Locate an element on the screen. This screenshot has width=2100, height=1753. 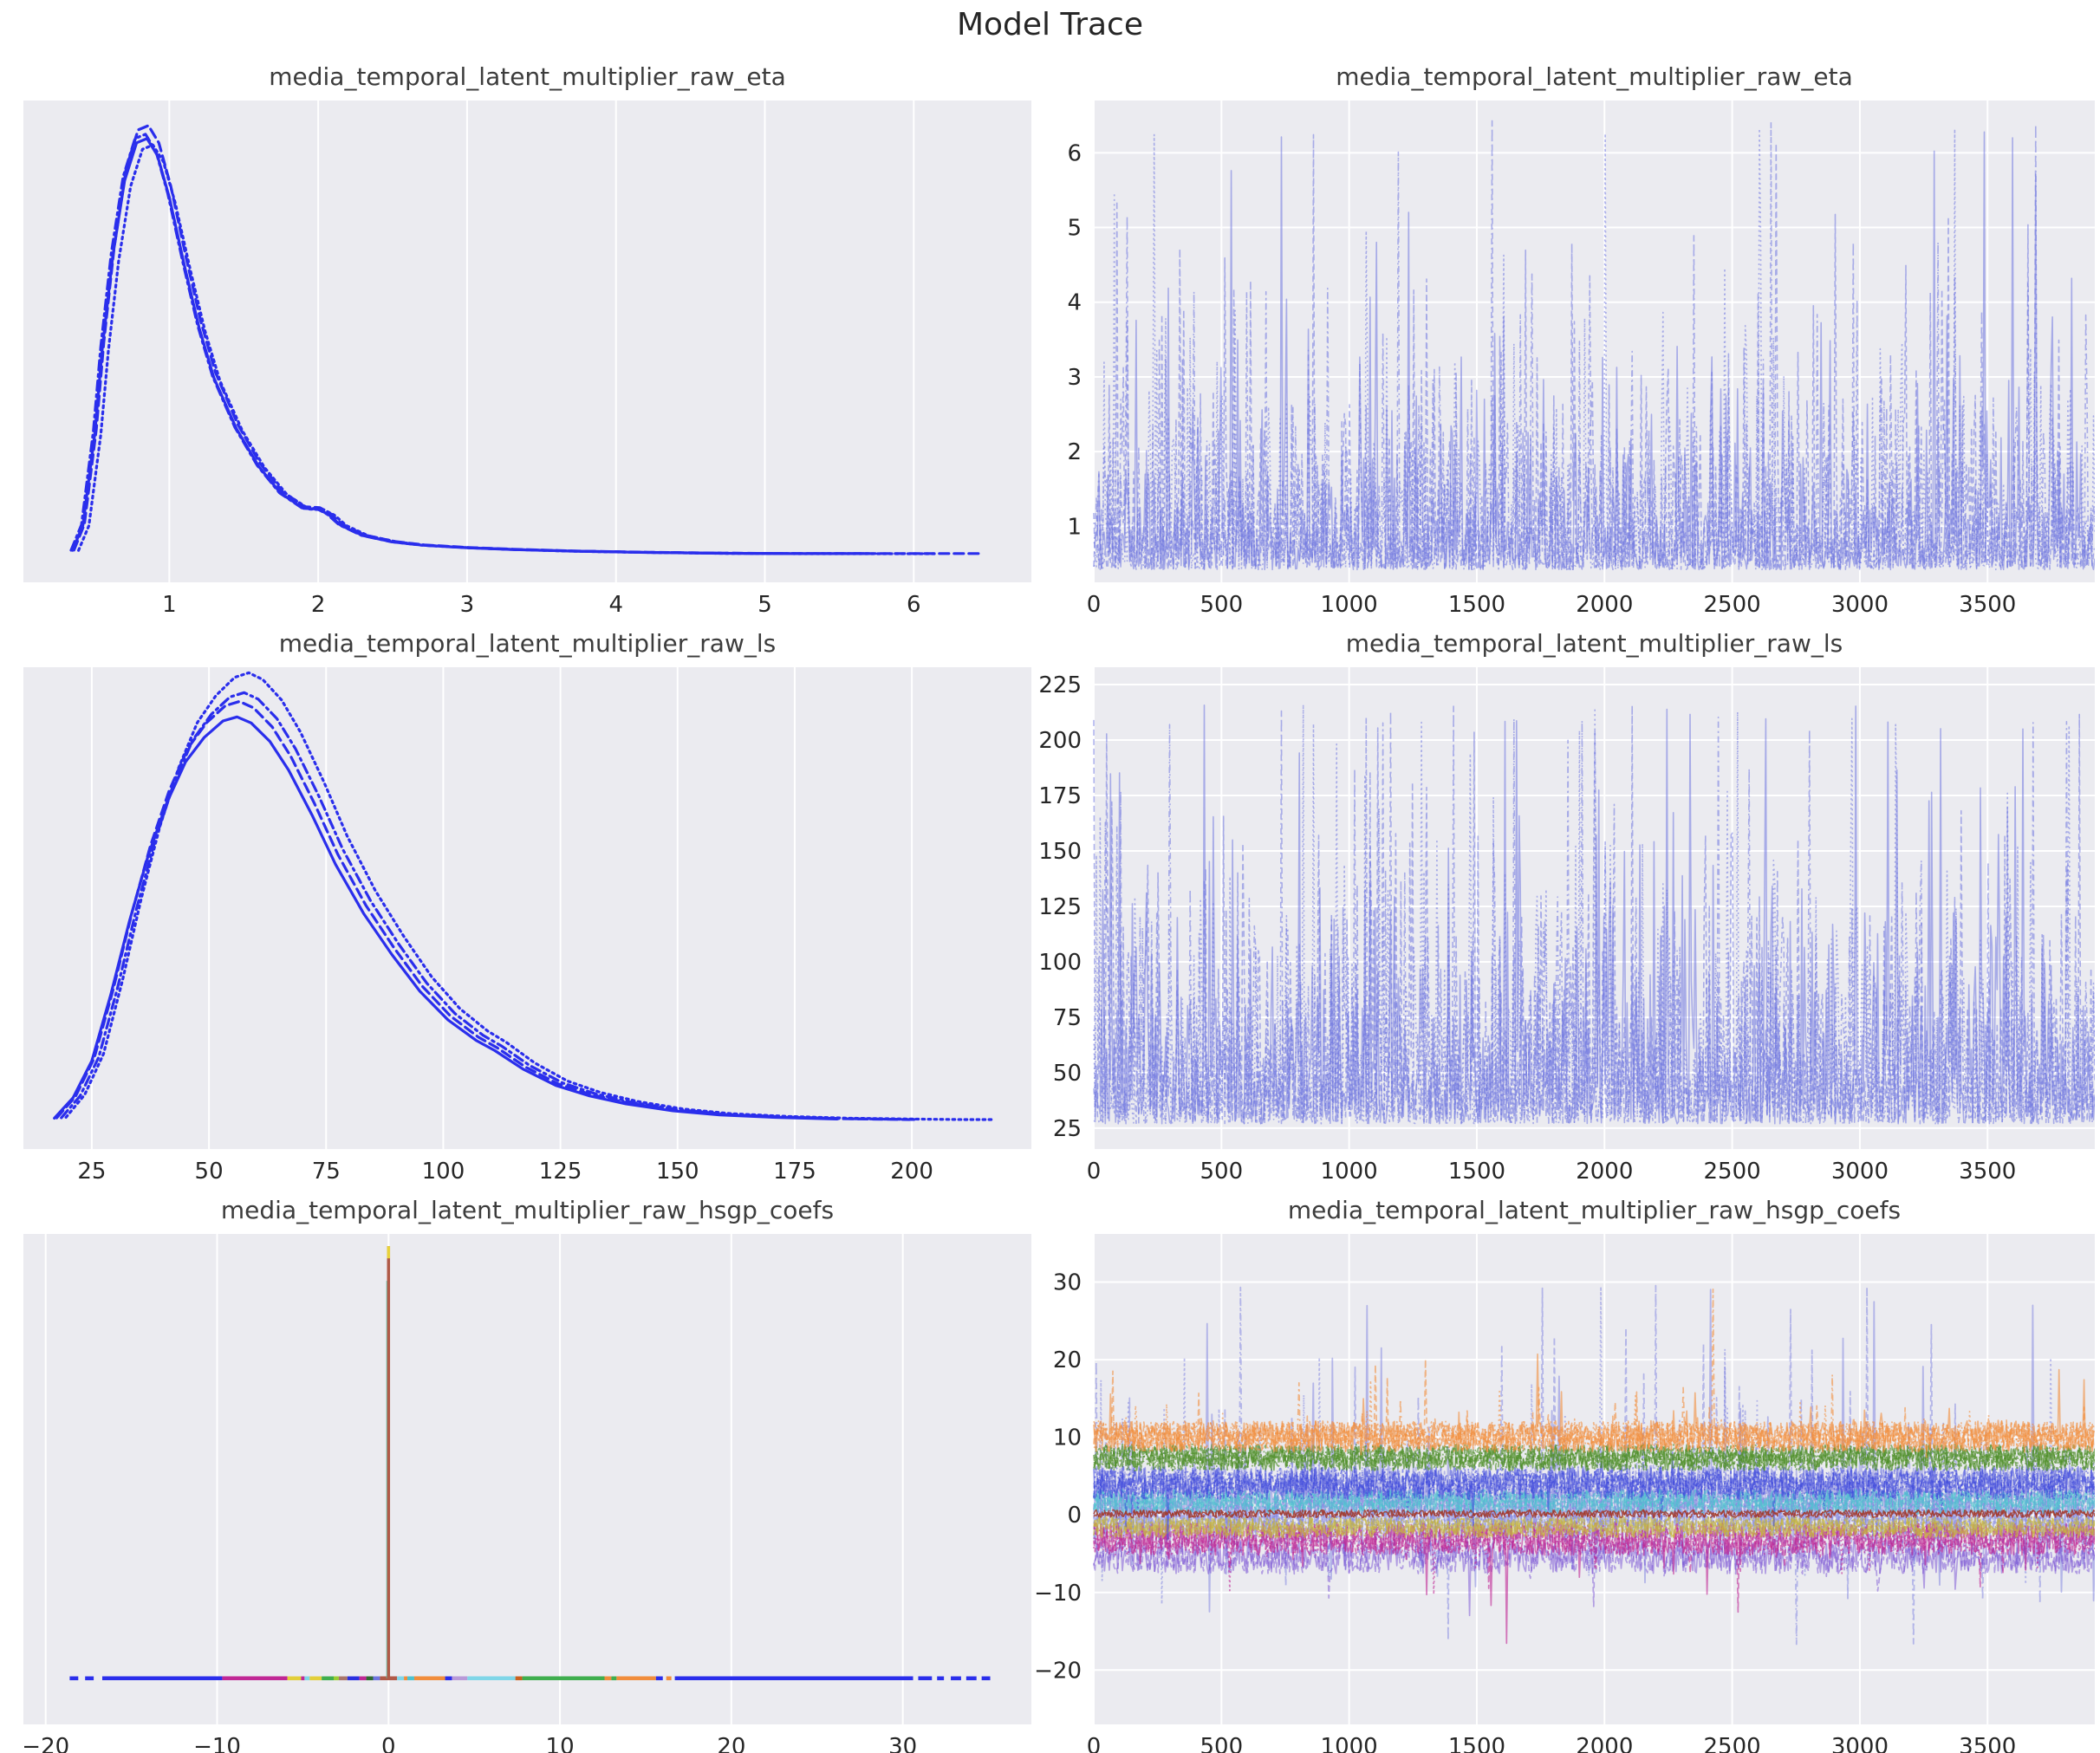
axes-kde-ls: 25 50 75 100 125 150 175 200 is located at coordinates (527, 926).